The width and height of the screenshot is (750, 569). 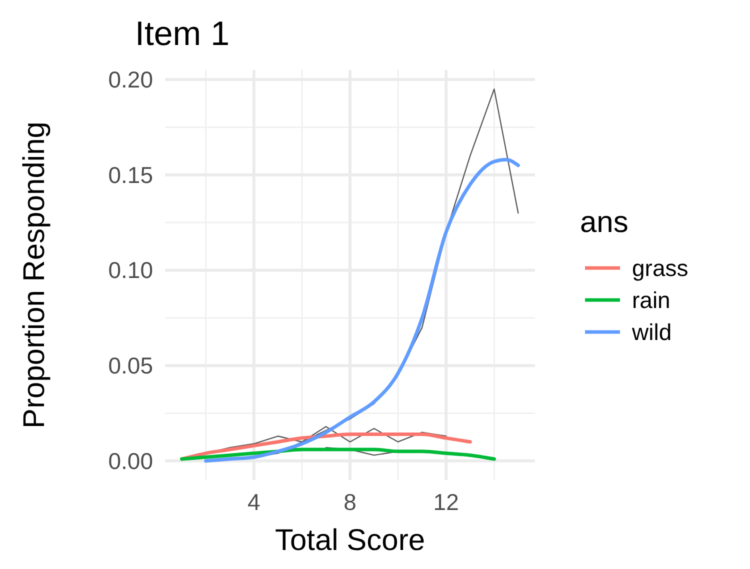 What do you see at coordinates (350, 540) in the screenshot?
I see `x-axis-title: Total Score` at bounding box center [350, 540].